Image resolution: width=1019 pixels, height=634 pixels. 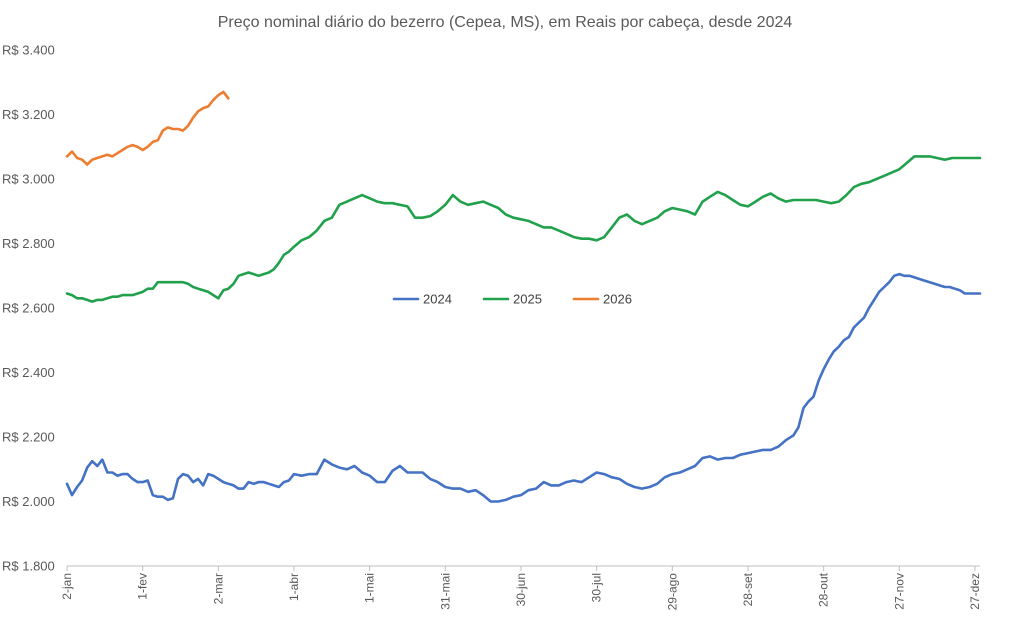 What do you see at coordinates (294, 587) in the screenshot?
I see `x-tick-label: 1-abr` at bounding box center [294, 587].